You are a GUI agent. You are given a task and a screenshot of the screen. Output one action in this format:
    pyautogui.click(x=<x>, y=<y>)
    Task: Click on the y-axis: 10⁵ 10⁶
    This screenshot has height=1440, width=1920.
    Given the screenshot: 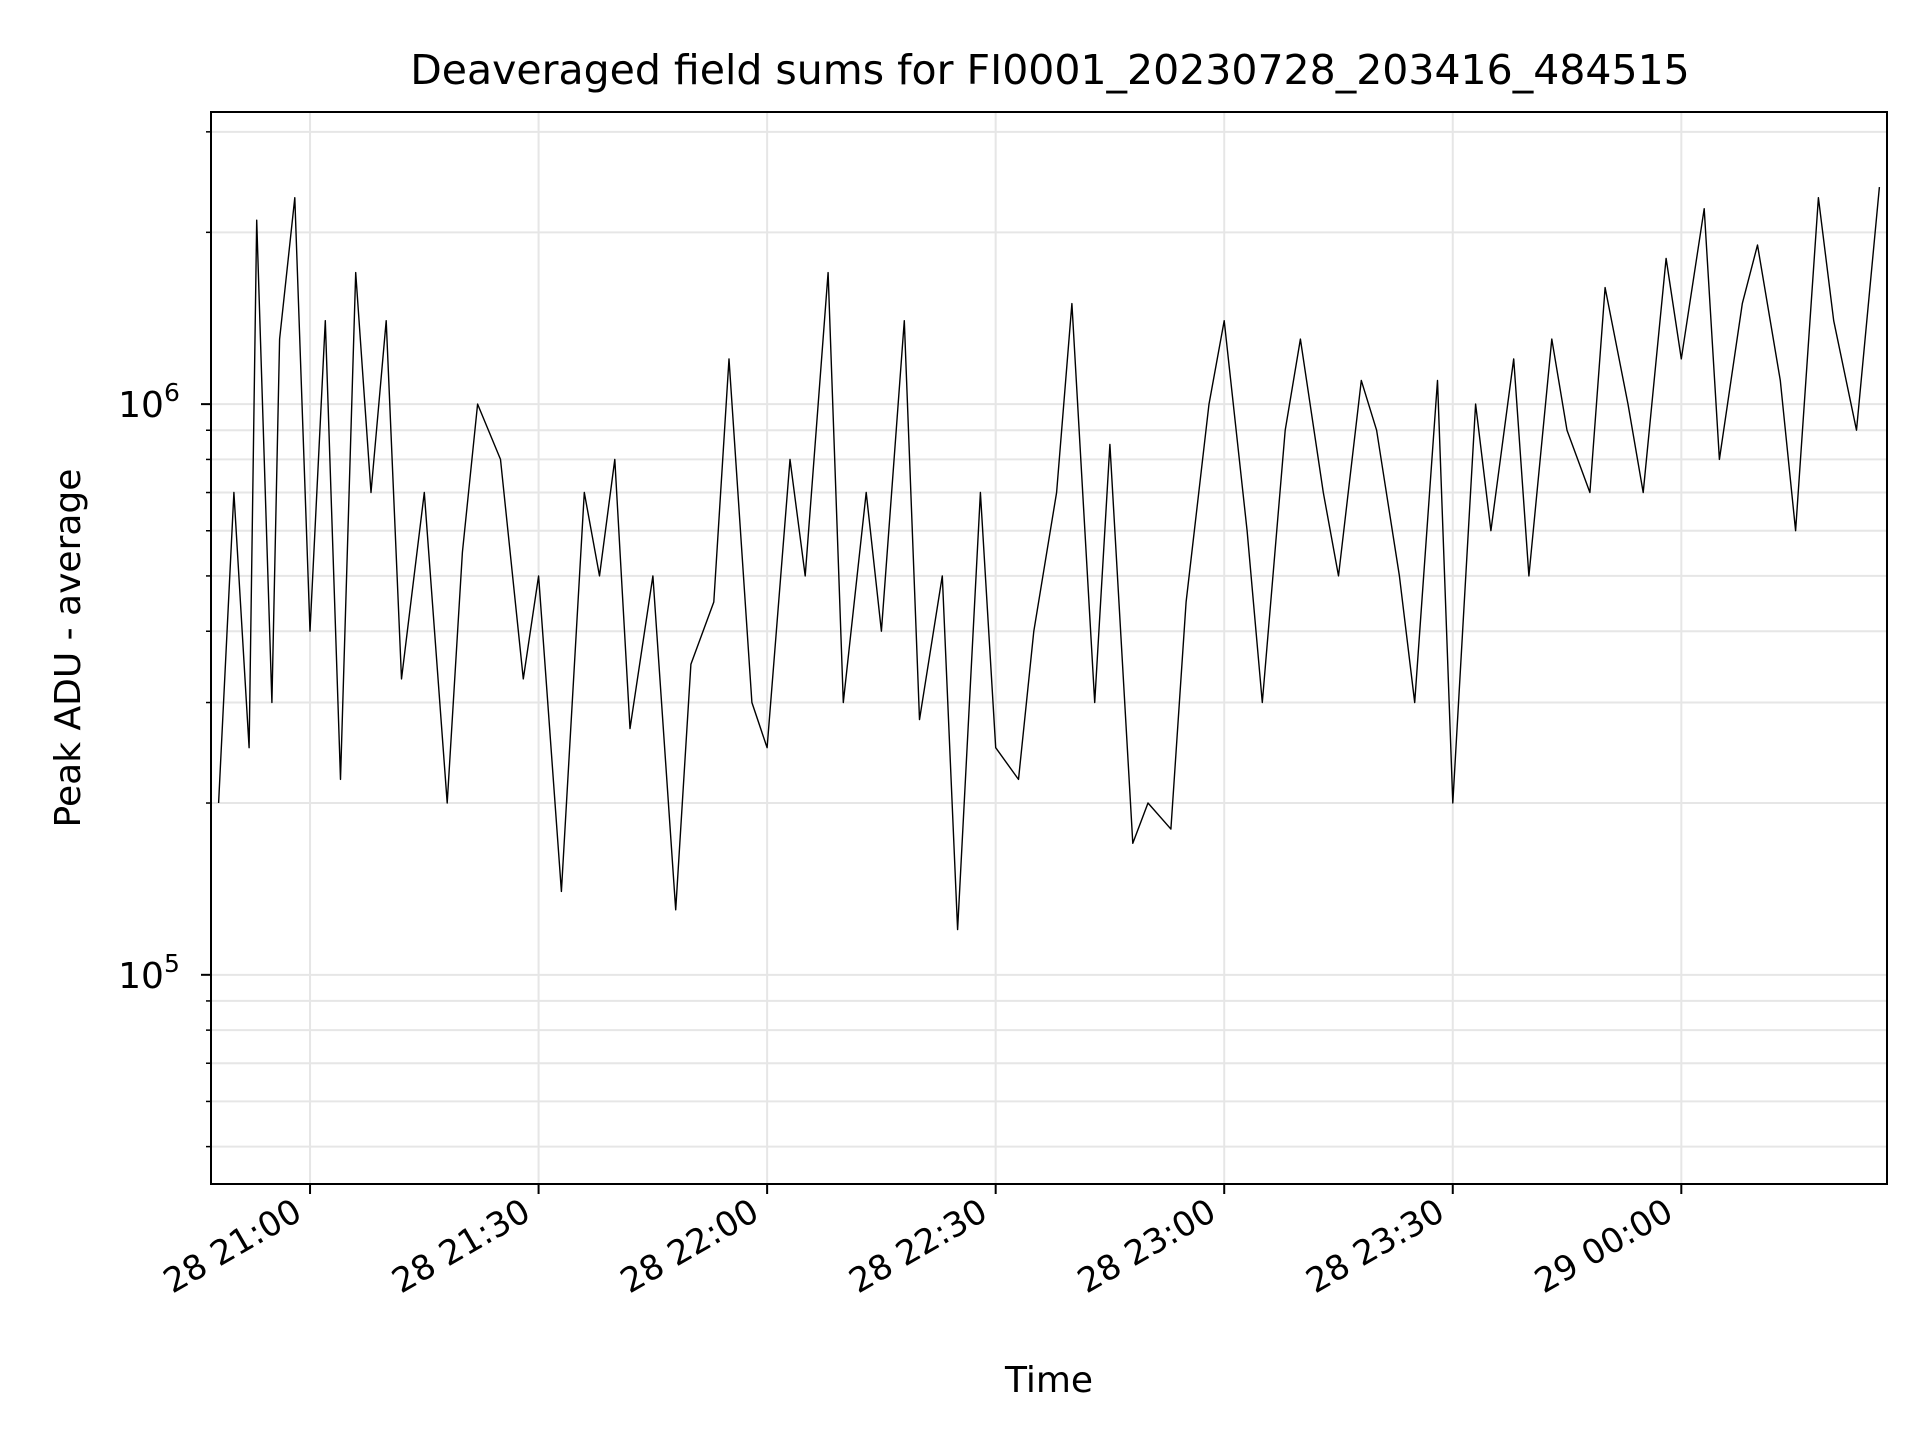 What is the action you would take?
    pyautogui.click(x=164, y=639)
    